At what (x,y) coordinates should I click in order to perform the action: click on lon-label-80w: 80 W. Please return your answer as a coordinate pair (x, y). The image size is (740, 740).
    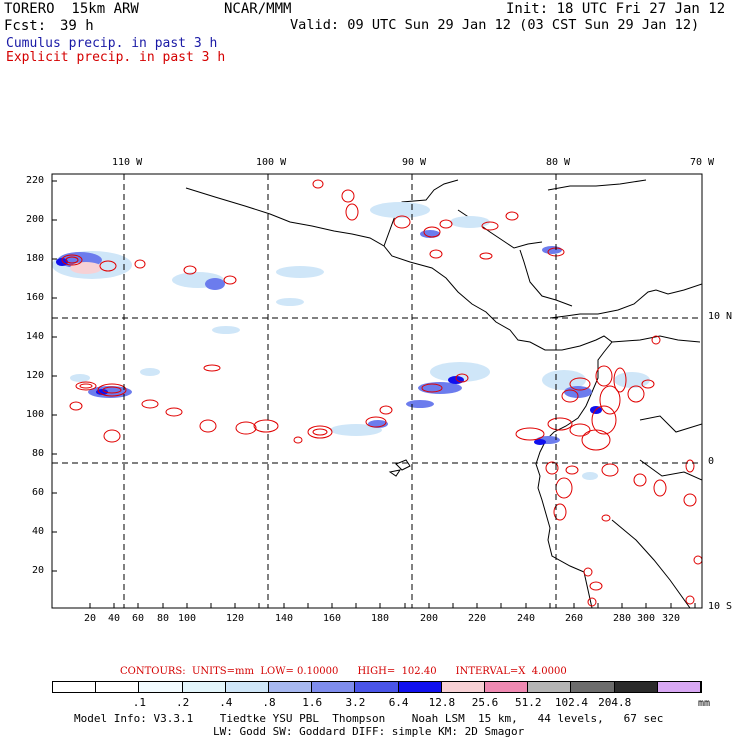
    Looking at the image, I should click on (558, 162).